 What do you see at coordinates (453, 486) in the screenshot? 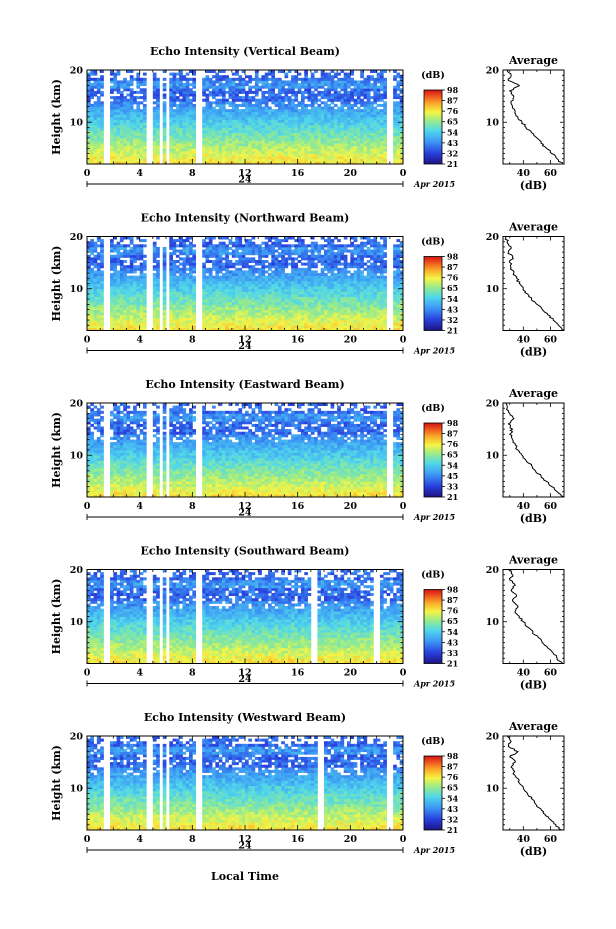
I see `colorbar-tick-label: 33` at bounding box center [453, 486].